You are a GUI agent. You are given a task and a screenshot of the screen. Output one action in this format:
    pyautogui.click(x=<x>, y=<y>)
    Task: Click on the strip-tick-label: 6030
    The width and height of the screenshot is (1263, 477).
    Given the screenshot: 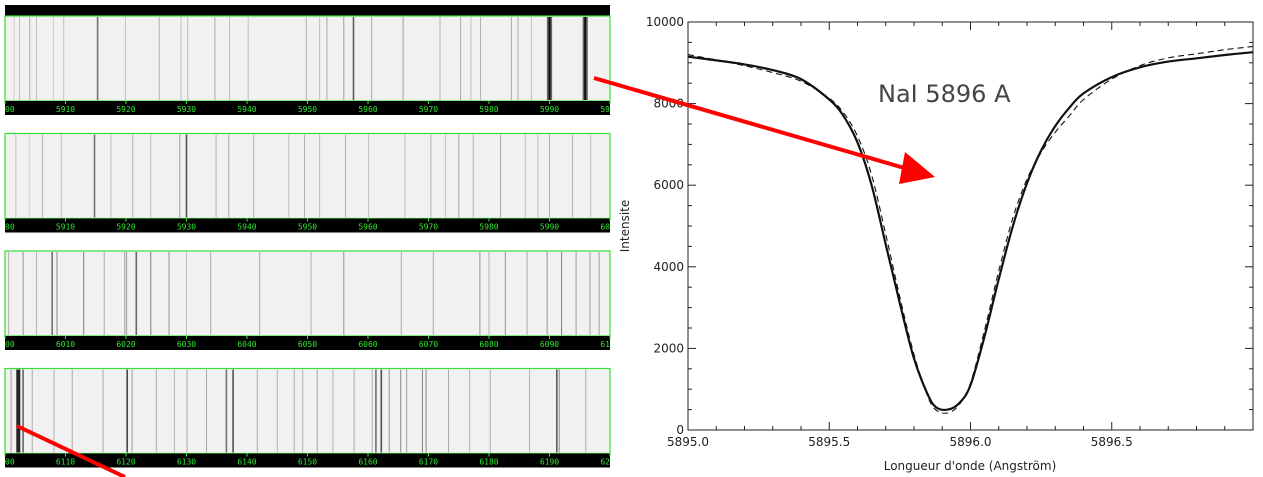 What is the action you would take?
    pyautogui.click(x=186, y=344)
    